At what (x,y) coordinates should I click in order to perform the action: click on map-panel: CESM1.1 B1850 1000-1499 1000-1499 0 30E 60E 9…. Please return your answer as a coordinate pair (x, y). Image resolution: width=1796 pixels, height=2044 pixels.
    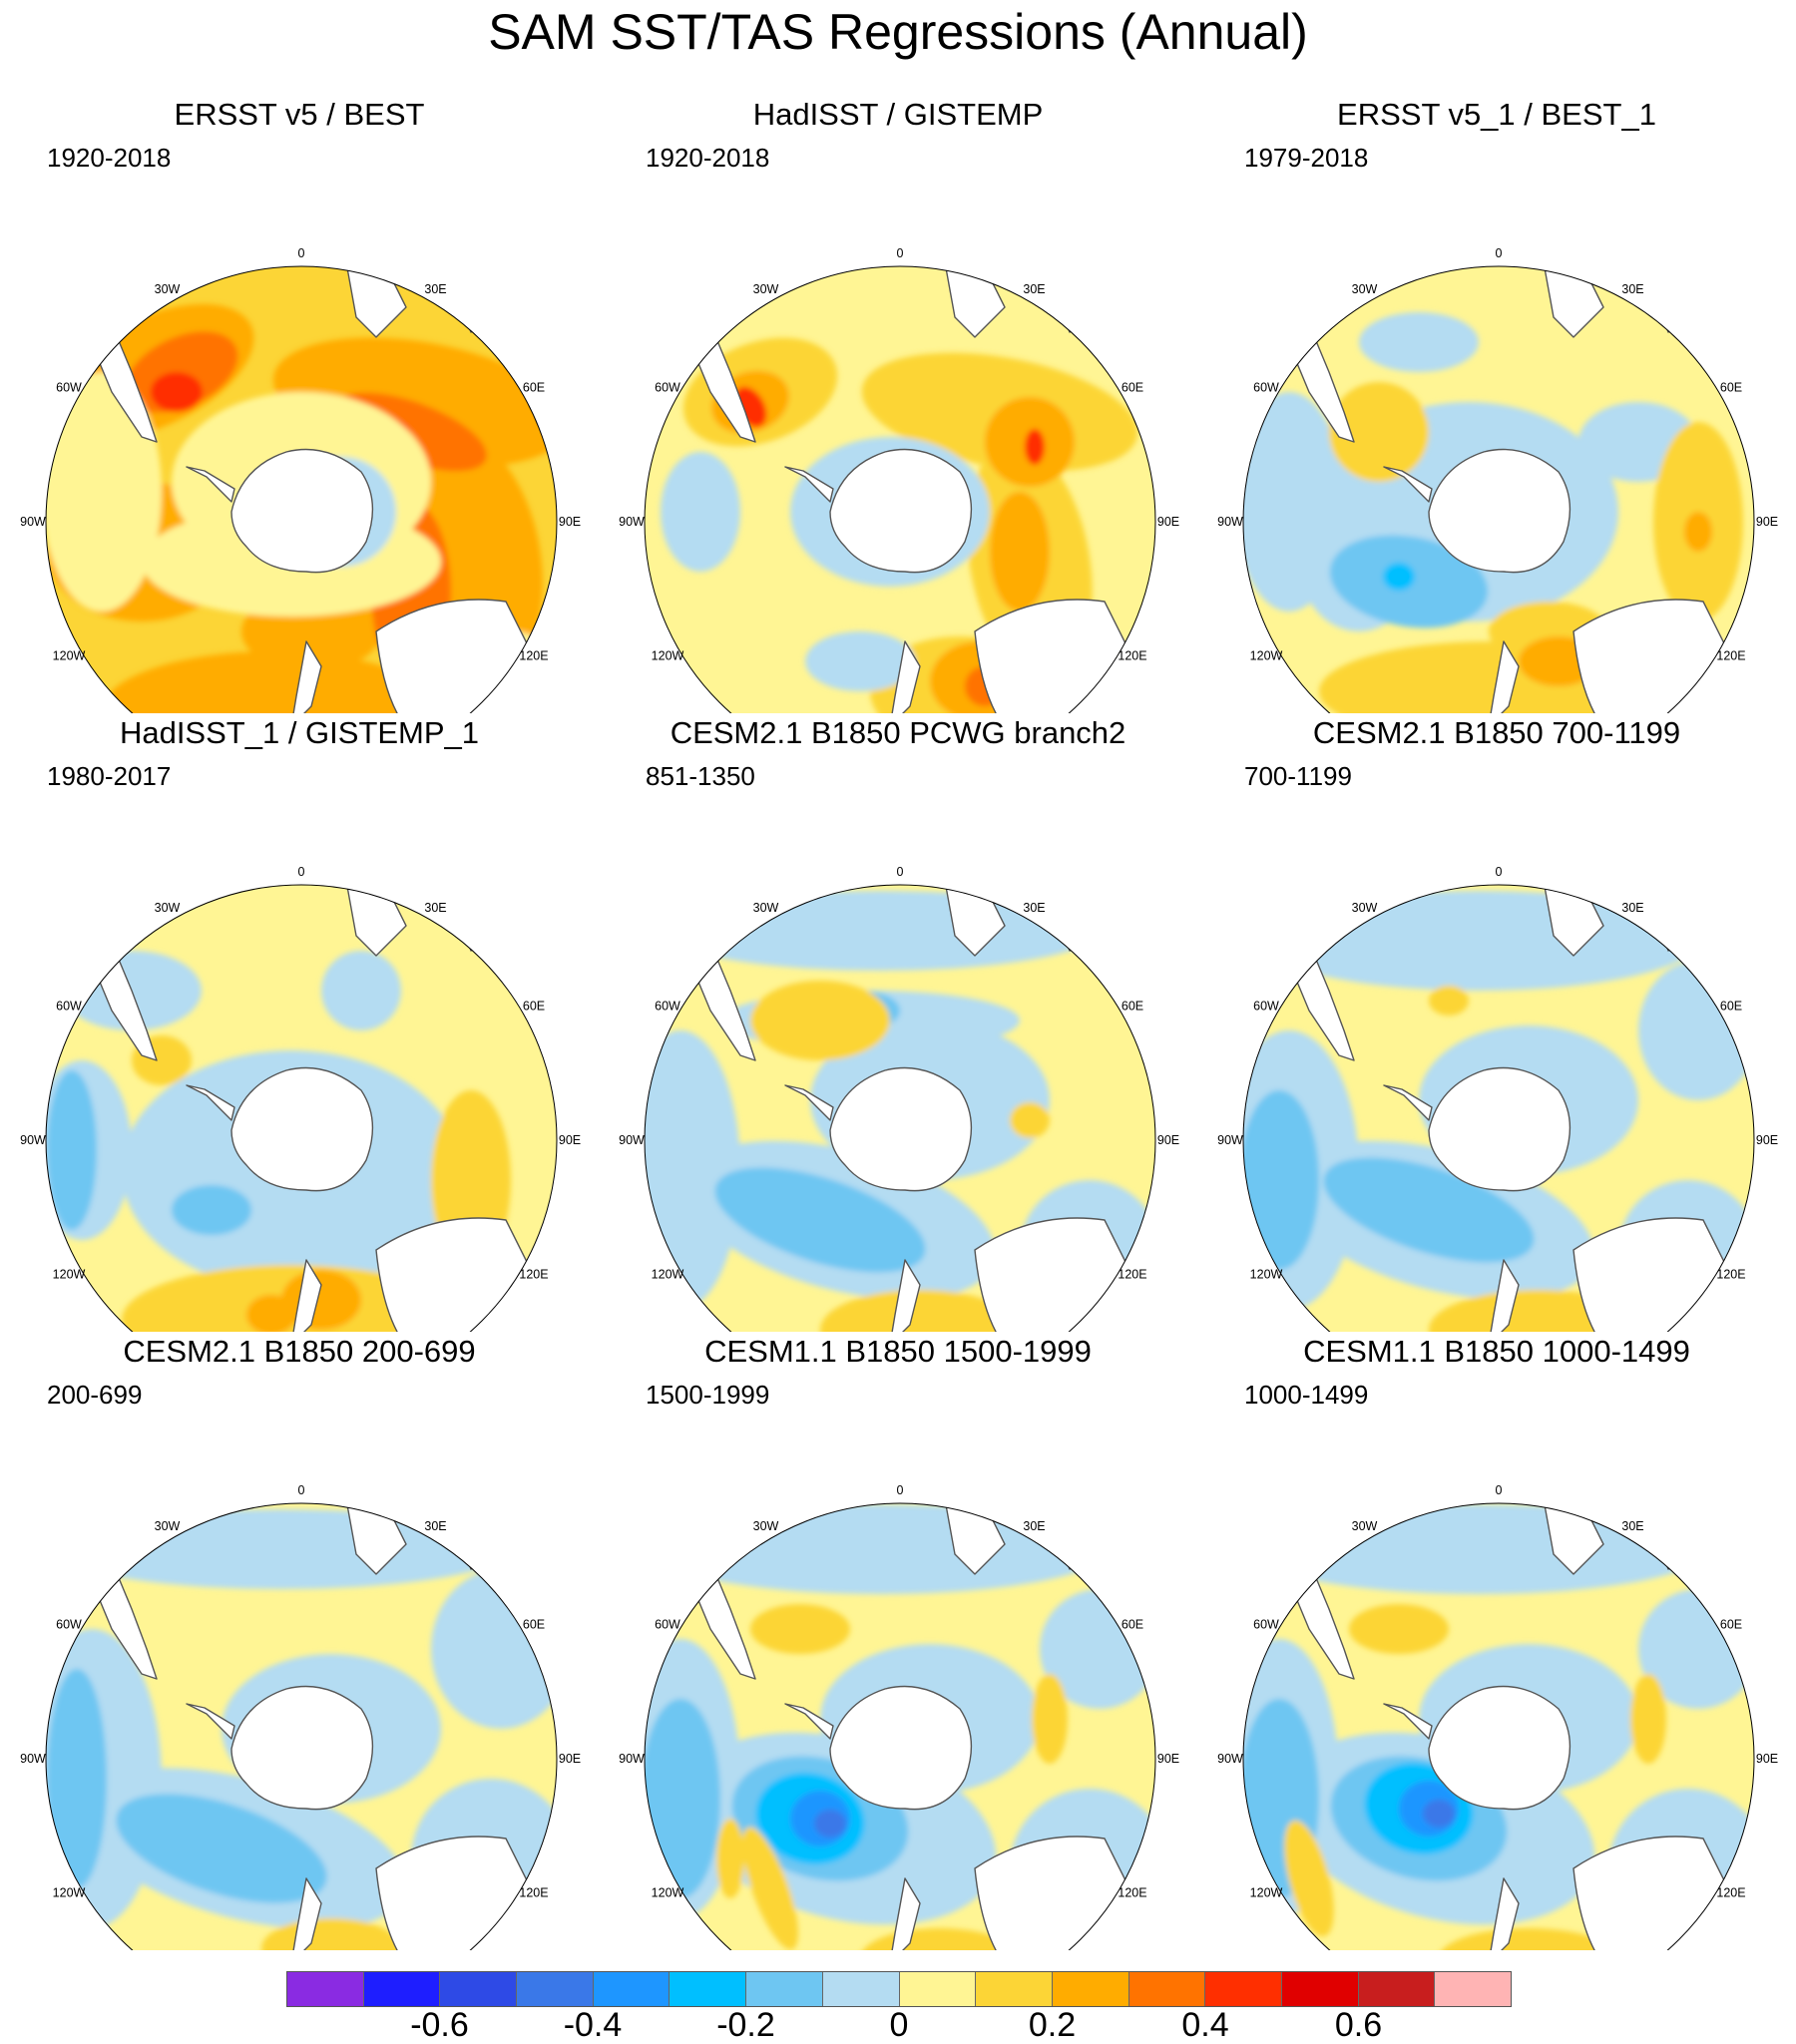
    Looking at the image, I should click on (1496, 1641).